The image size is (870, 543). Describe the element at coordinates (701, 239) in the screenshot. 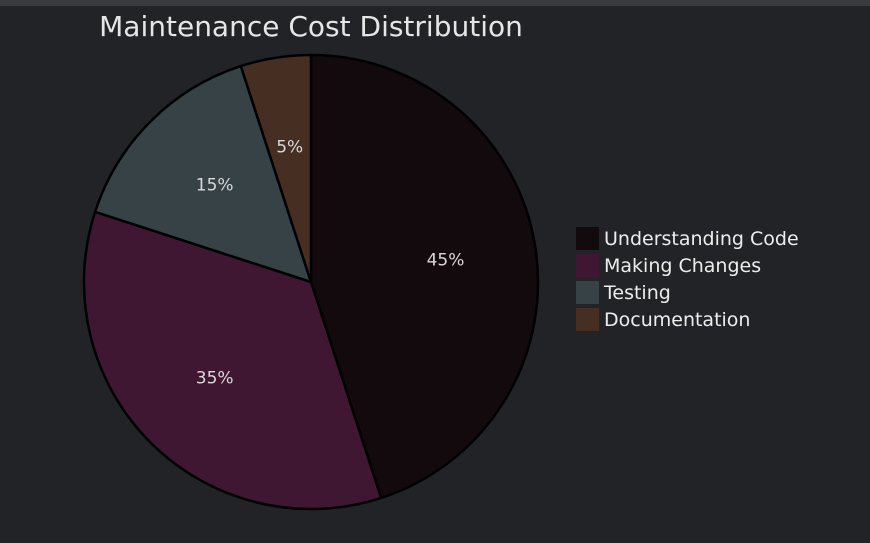

I see `legend-label-understanding-code: Understanding Code` at that location.